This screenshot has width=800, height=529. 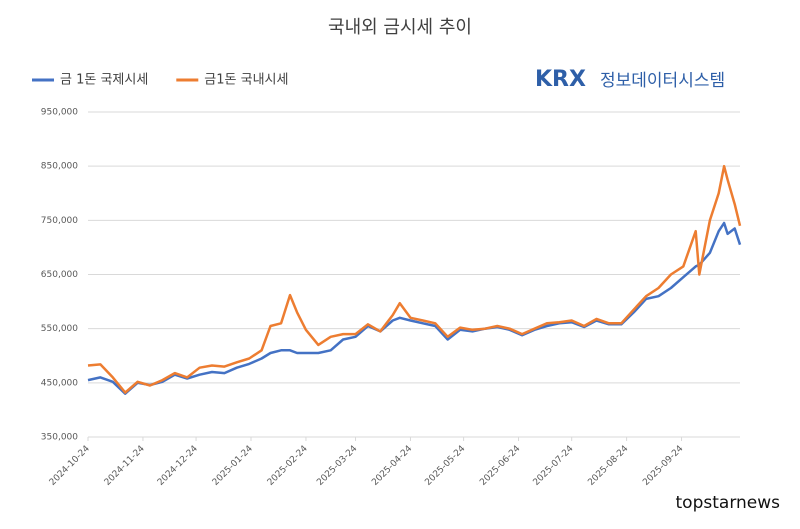 What do you see at coordinates (337, 466) in the screenshot?
I see `x-tick-label: 2025-03-24` at bounding box center [337, 466].